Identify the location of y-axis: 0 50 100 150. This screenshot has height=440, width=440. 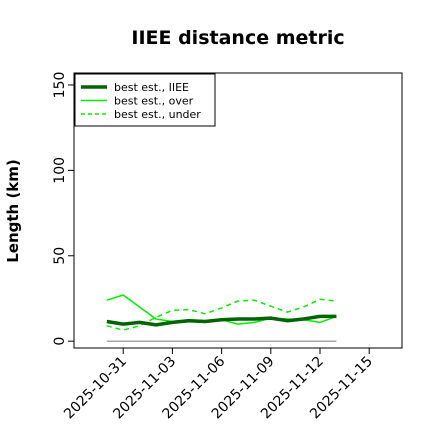
(63, 209).